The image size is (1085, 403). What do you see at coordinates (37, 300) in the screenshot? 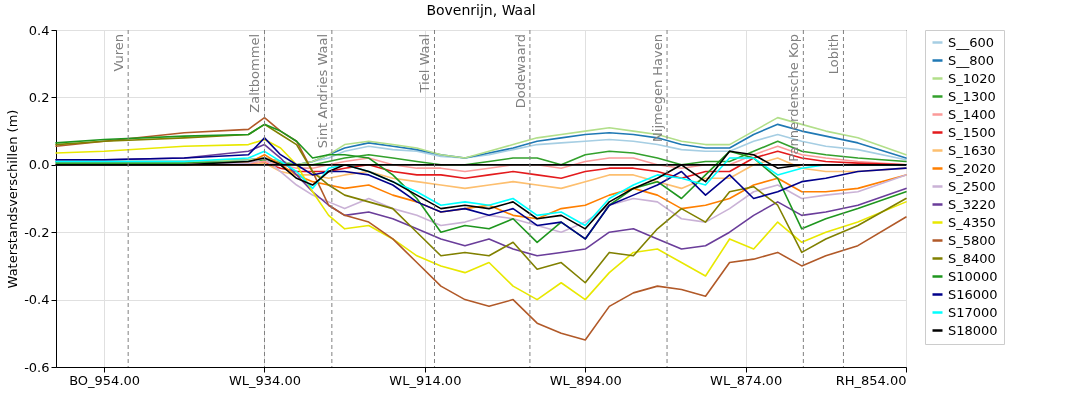
I see `y-tick-label: -0.4` at bounding box center [37, 300].